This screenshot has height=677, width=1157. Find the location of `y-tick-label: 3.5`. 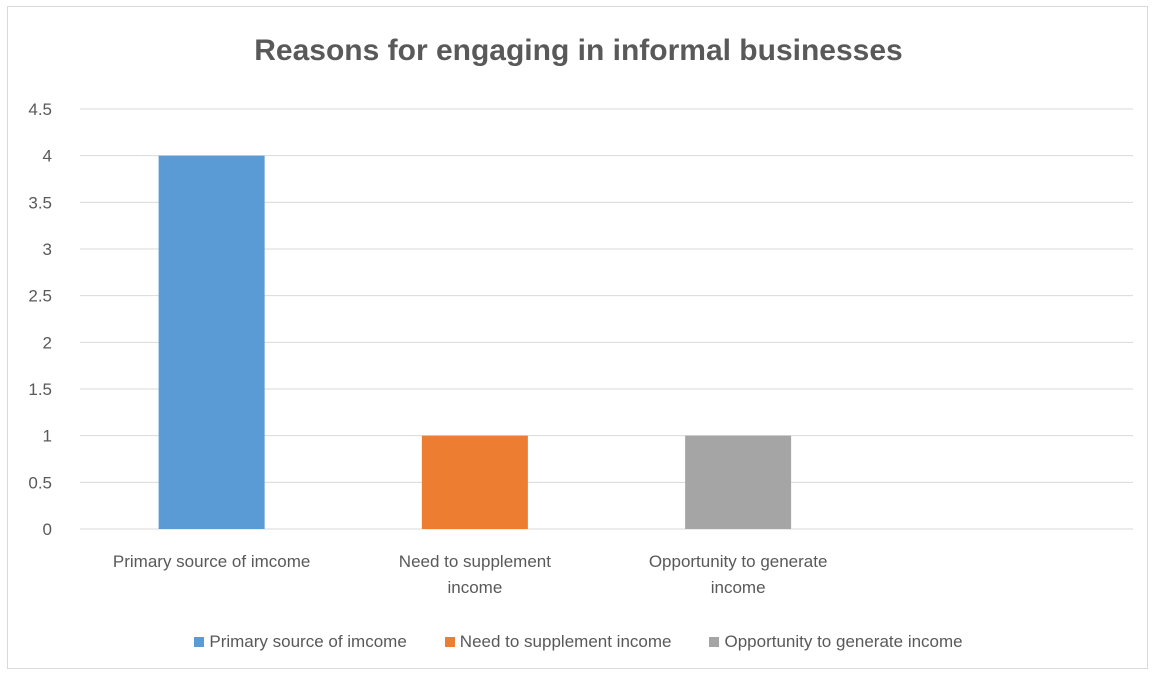

y-tick-label: 3.5 is located at coordinates (40, 202).